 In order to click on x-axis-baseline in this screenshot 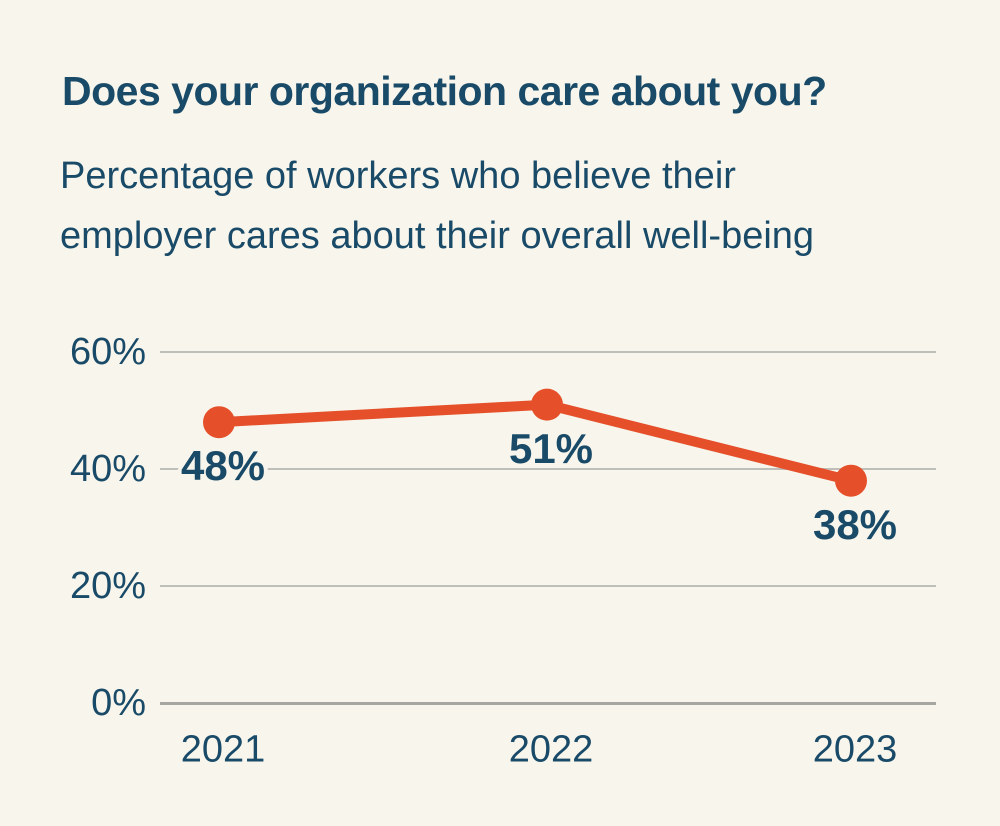, I will do `click(548, 703)`.